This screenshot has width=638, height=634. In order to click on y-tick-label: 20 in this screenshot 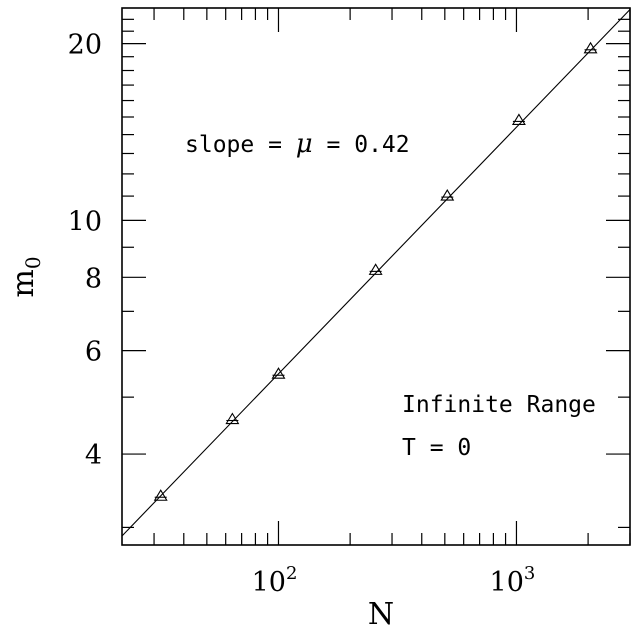, I will do `click(85, 45)`.